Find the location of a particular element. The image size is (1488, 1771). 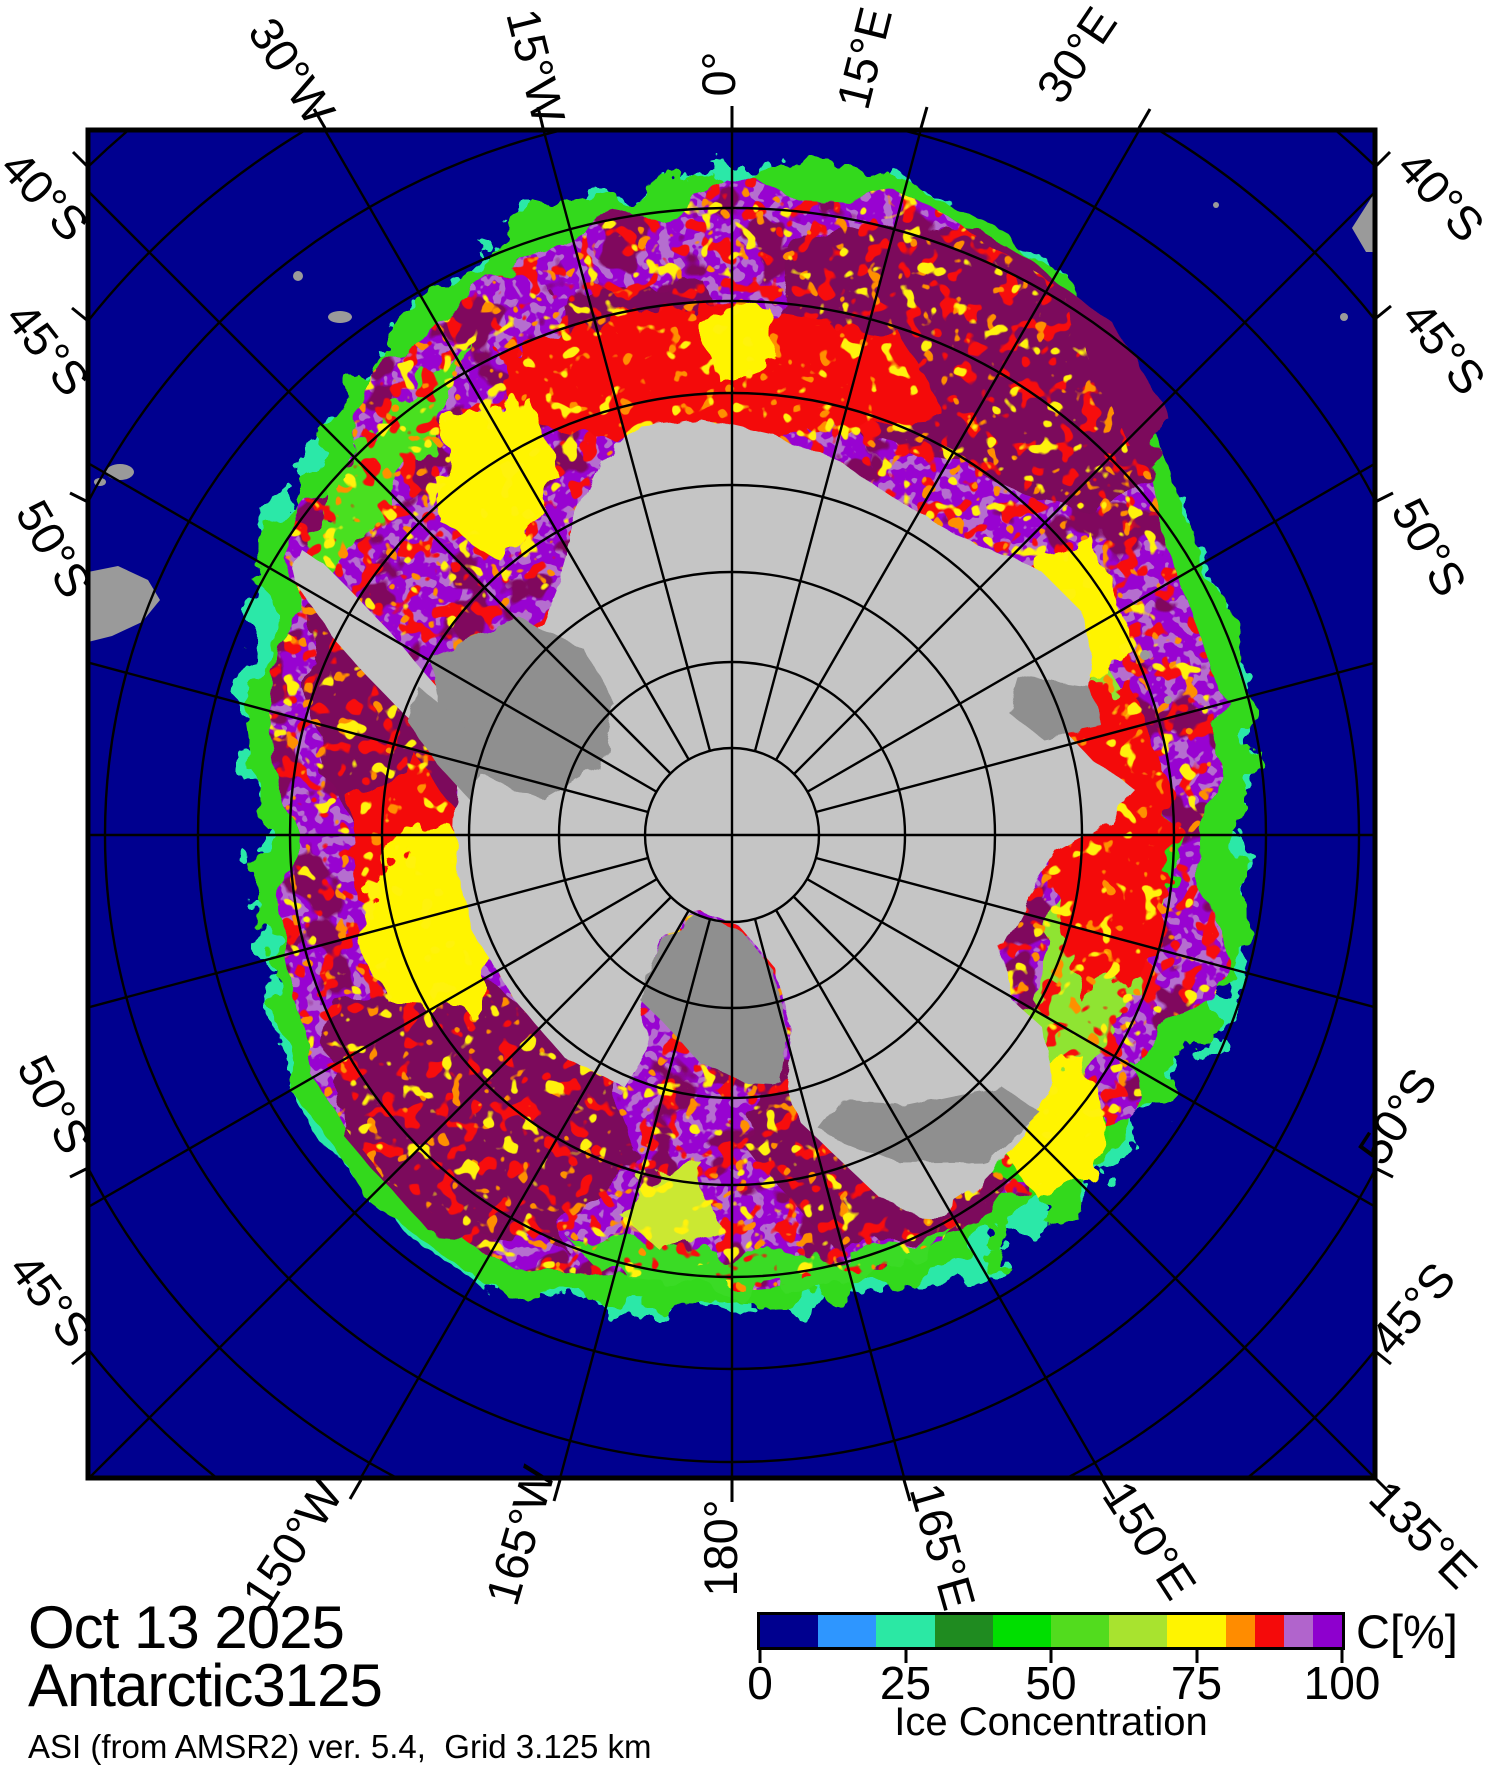

south-america-tip is located at coordinates (124, 604).